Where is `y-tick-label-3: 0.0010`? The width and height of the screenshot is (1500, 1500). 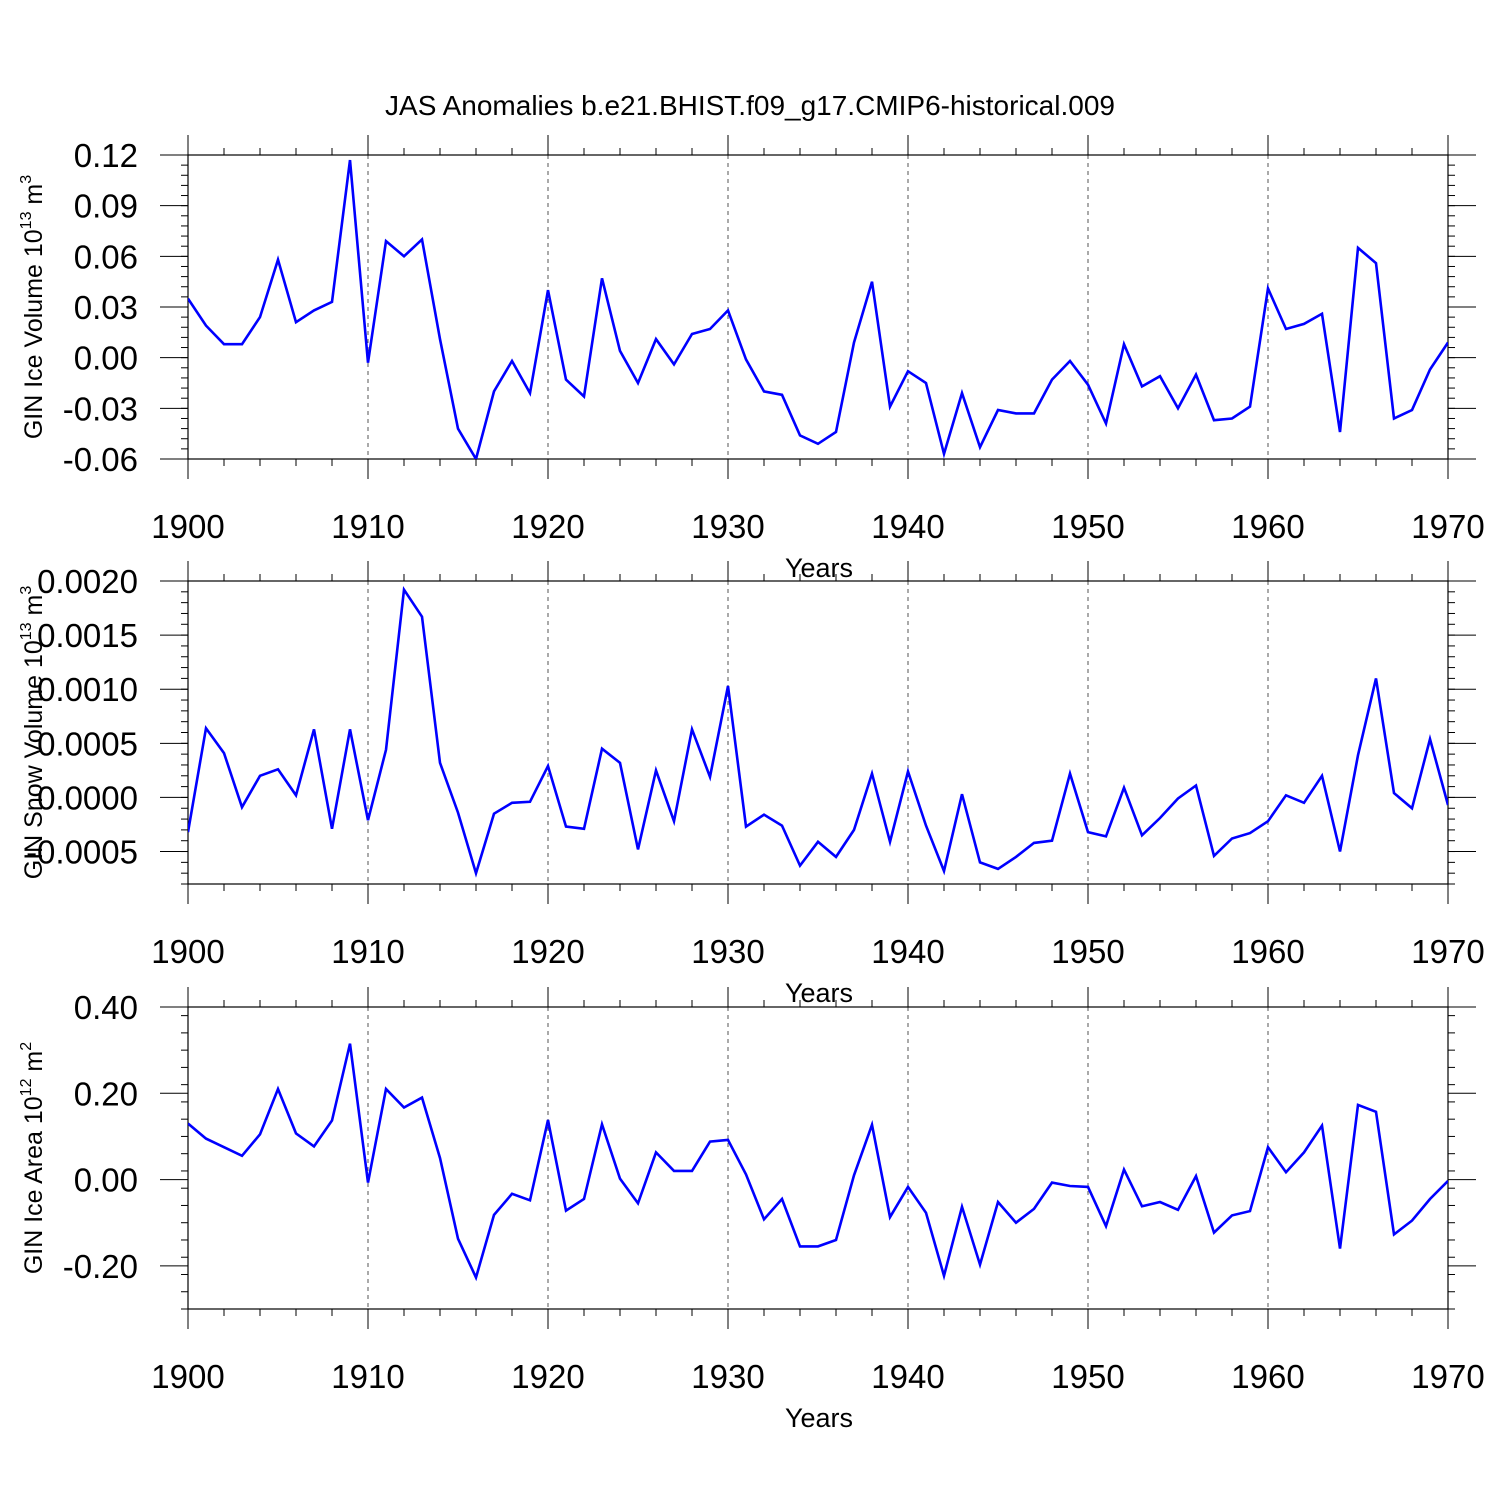
y-tick-label-3: 0.0010 is located at coordinates (87, 689).